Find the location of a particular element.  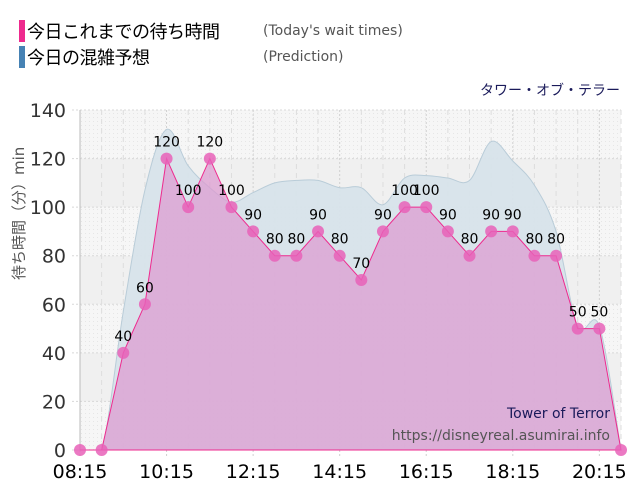

x-tick-label: 18:15 is located at coordinates (512, 472).